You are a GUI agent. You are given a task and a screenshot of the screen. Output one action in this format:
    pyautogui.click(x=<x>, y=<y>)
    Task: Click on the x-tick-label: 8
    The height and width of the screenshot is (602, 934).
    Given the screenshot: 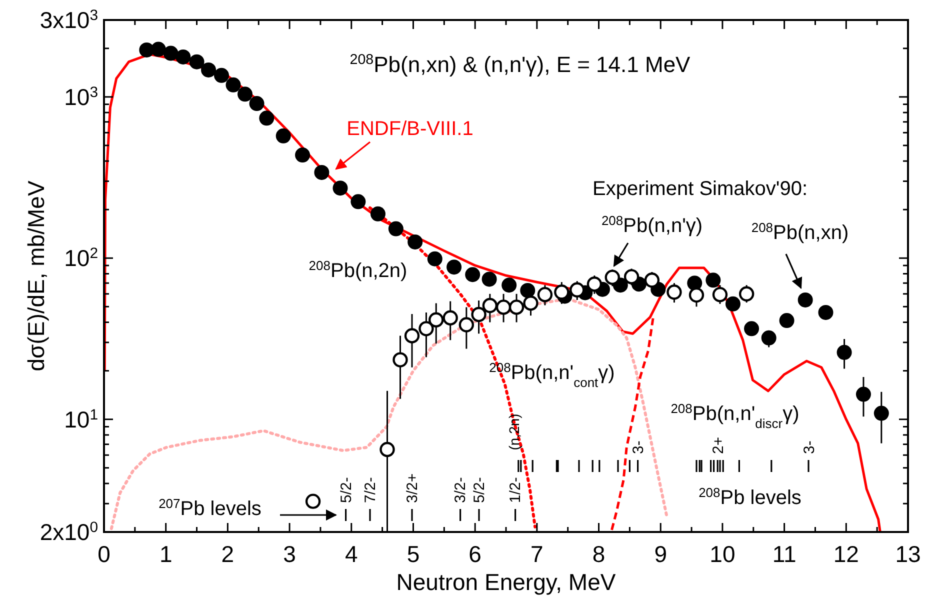 What is the action you would take?
    pyautogui.click(x=599, y=554)
    